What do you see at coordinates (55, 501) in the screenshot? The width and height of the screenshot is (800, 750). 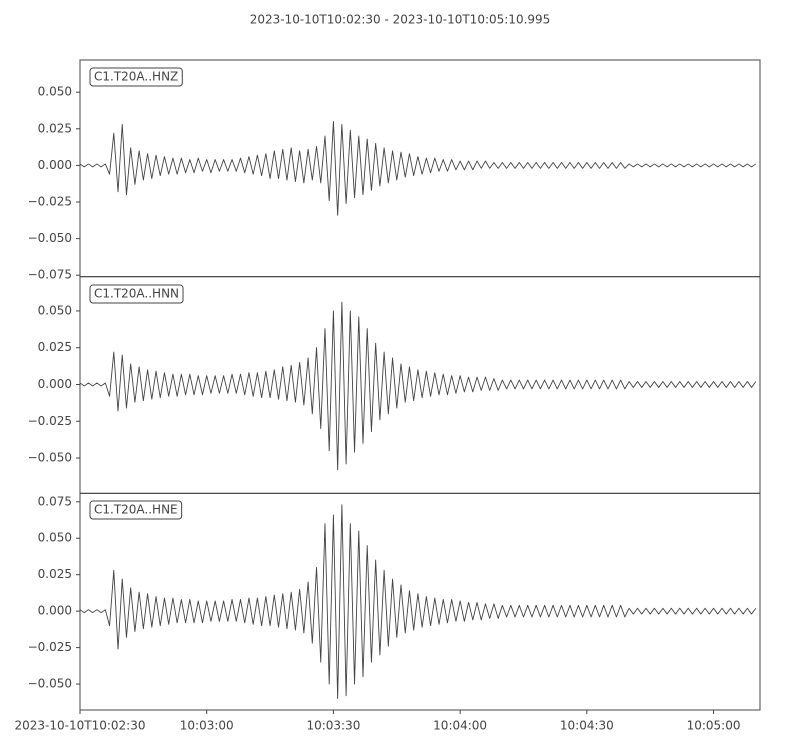 I see `y-tick-label: 0.075` at bounding box center [55, 501].